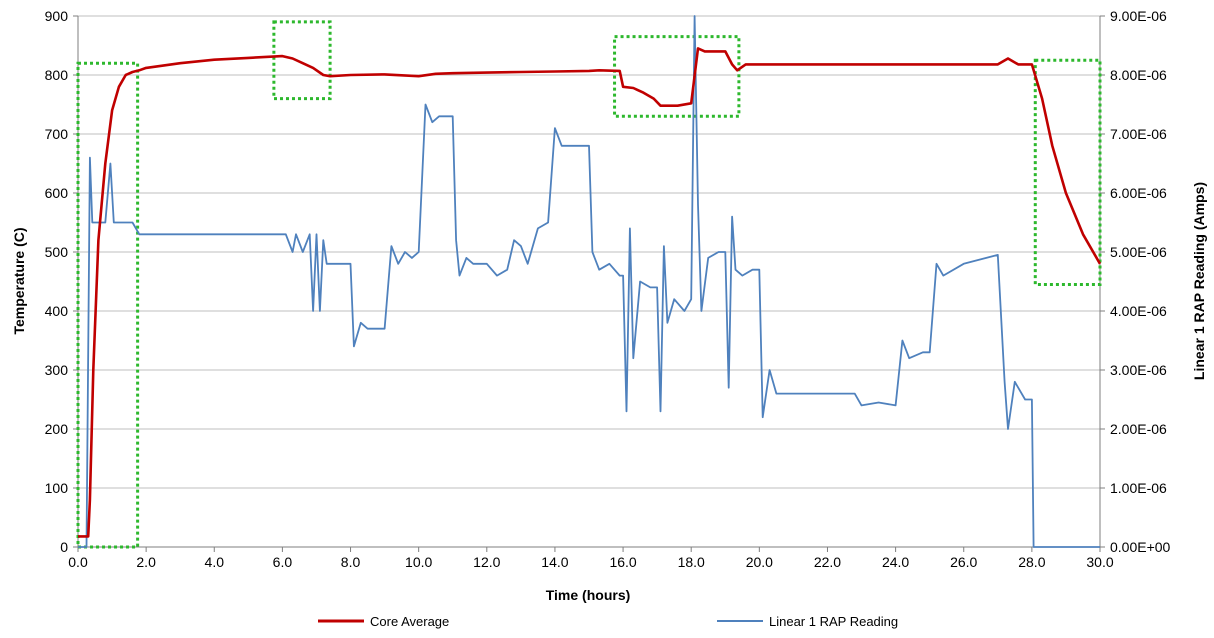 Image resolution: width=1214 pixels, height=638 pixels. I want to click on left-y-tick-label: 400, so click(57, 311).